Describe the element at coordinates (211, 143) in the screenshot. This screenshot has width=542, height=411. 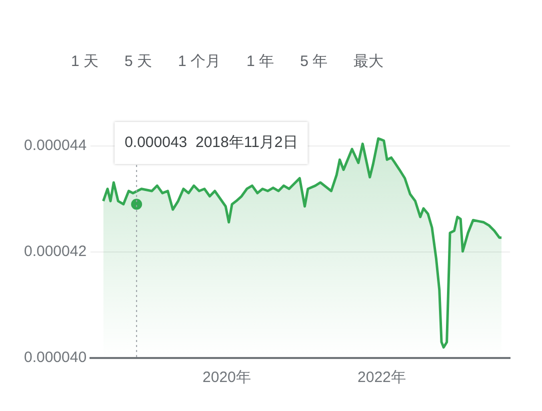
I see `ref-line-label: 0.000043 2018年11月2日` at that location.